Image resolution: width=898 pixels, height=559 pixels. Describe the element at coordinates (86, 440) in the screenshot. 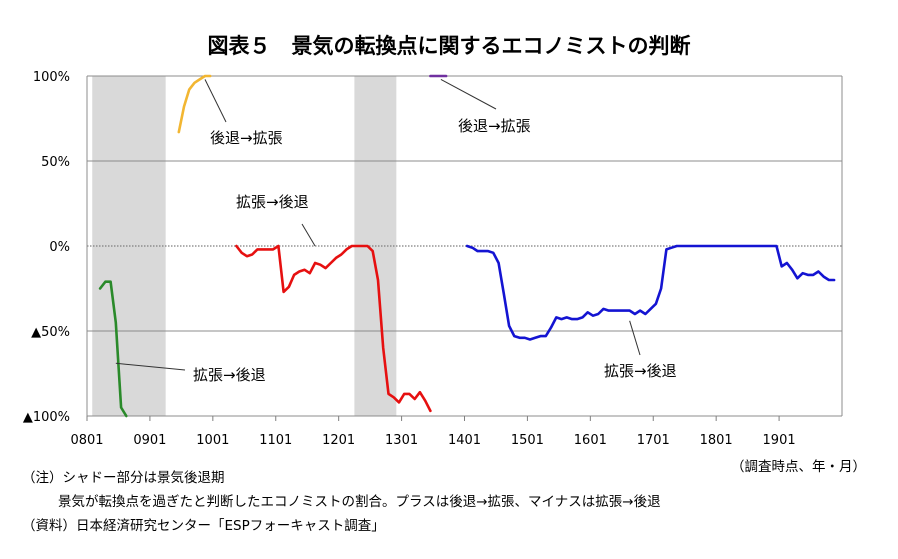

I see `x-tick-label: 0801` at that location.